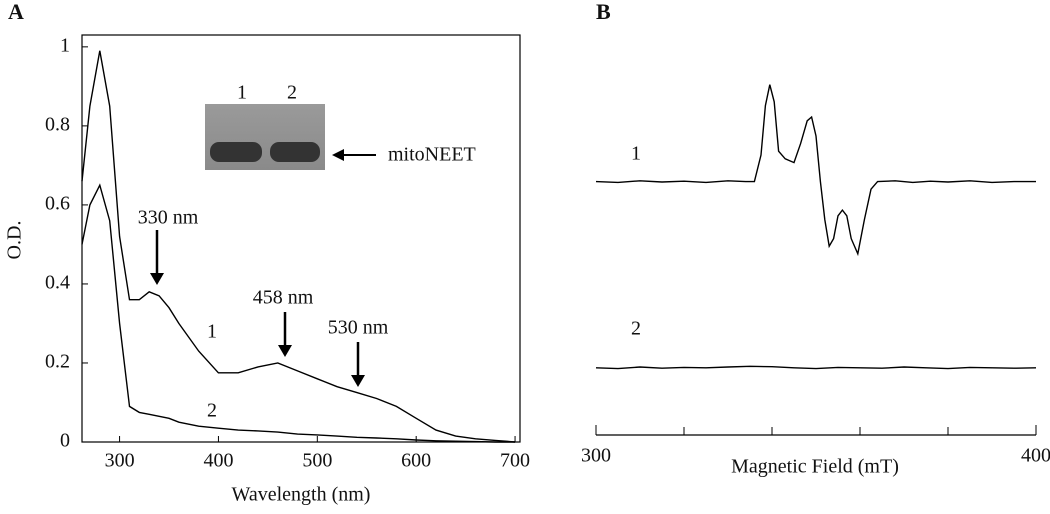 This screenshot has height=514, width=1050. I want to click on x-axis-label: Wavelength (nm), so click(301, 495).